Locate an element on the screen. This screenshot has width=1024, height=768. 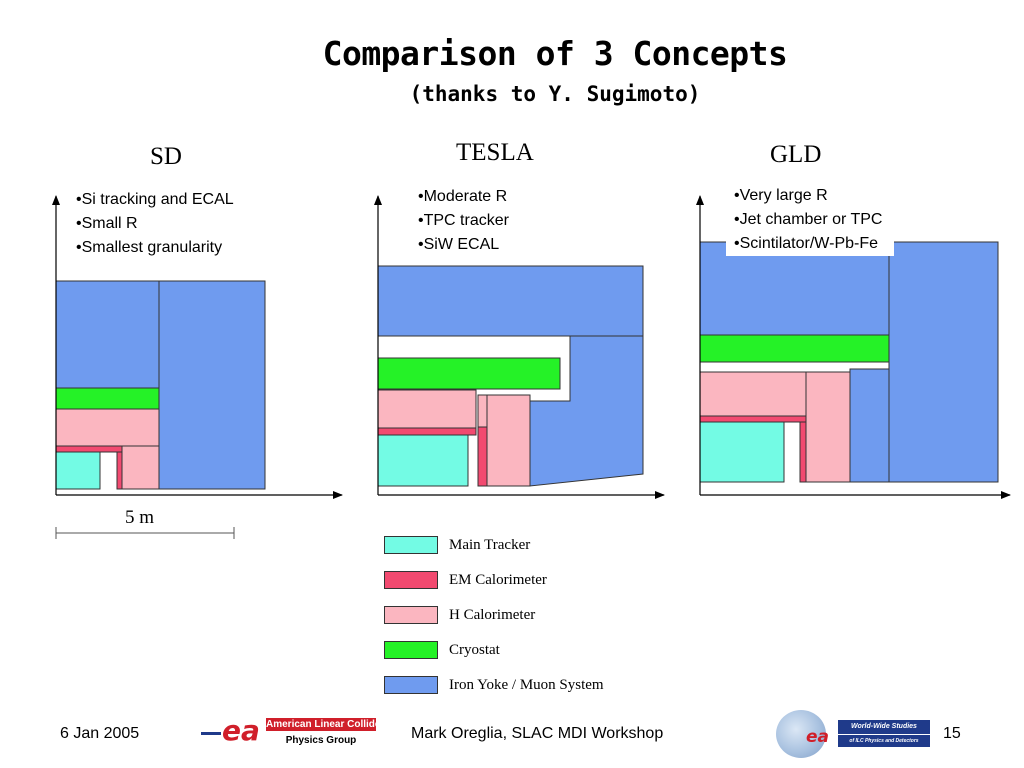
legend-label: H Calorimeter is located at coordinates (492, 614).